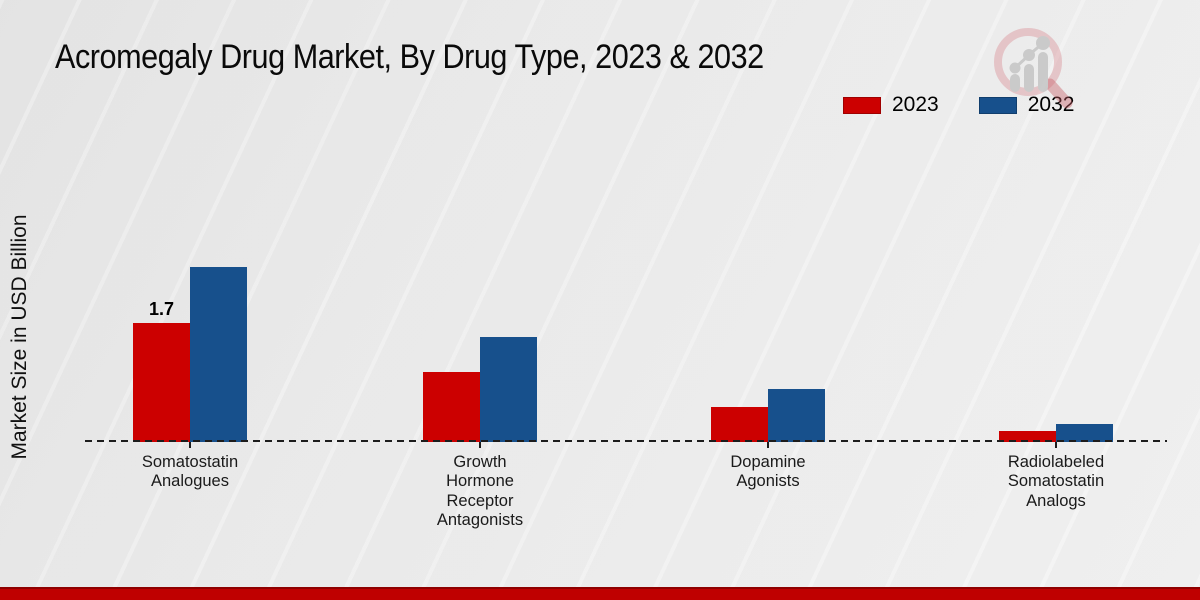 The image size is (1200, 600). Describe the element at coordinates (1026, 105) in the screenshot. I see `legend-item-2032: 2032` at that location.